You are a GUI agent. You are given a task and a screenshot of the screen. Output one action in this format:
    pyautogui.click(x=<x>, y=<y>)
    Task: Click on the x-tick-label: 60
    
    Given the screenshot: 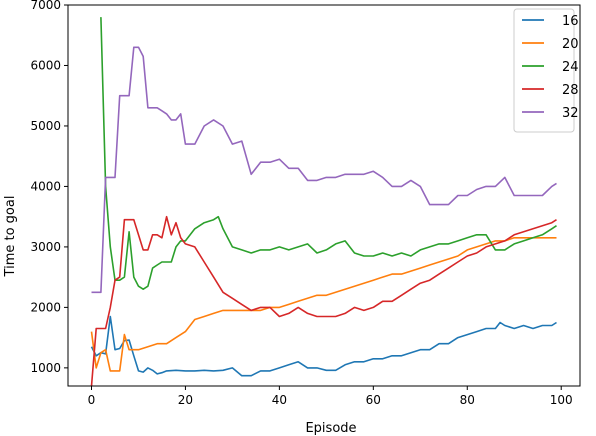 What is the action you would take?
    pyautogui.click(x=373, y=400)
    